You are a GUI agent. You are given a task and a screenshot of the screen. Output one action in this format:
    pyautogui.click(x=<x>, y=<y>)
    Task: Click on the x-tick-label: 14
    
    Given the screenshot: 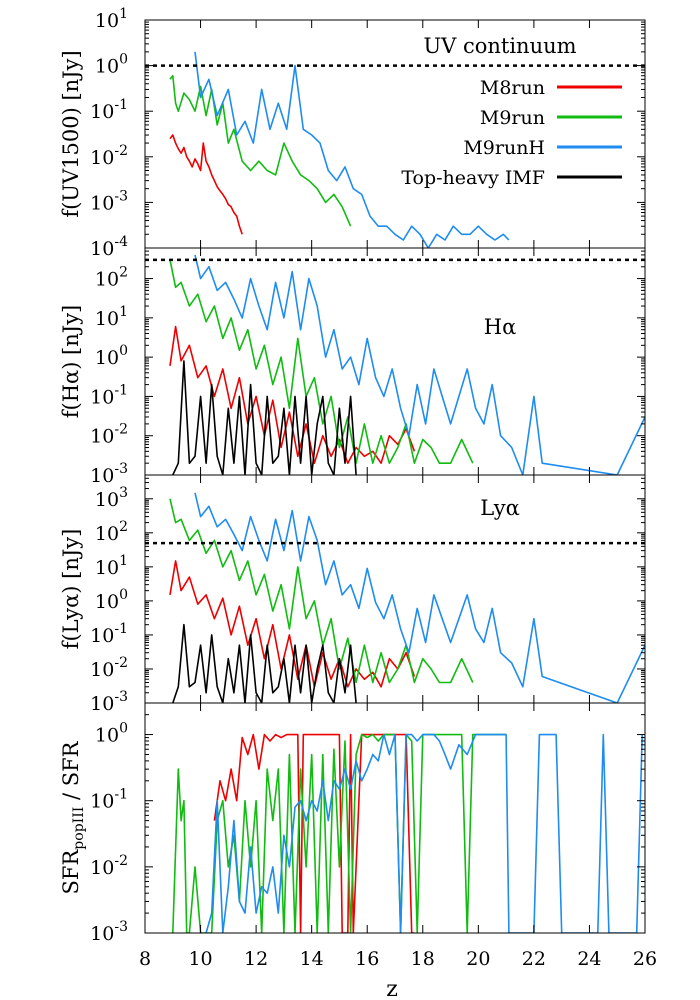 What is the action you would take?
    pyautogui.click(x=312, y=959)
    